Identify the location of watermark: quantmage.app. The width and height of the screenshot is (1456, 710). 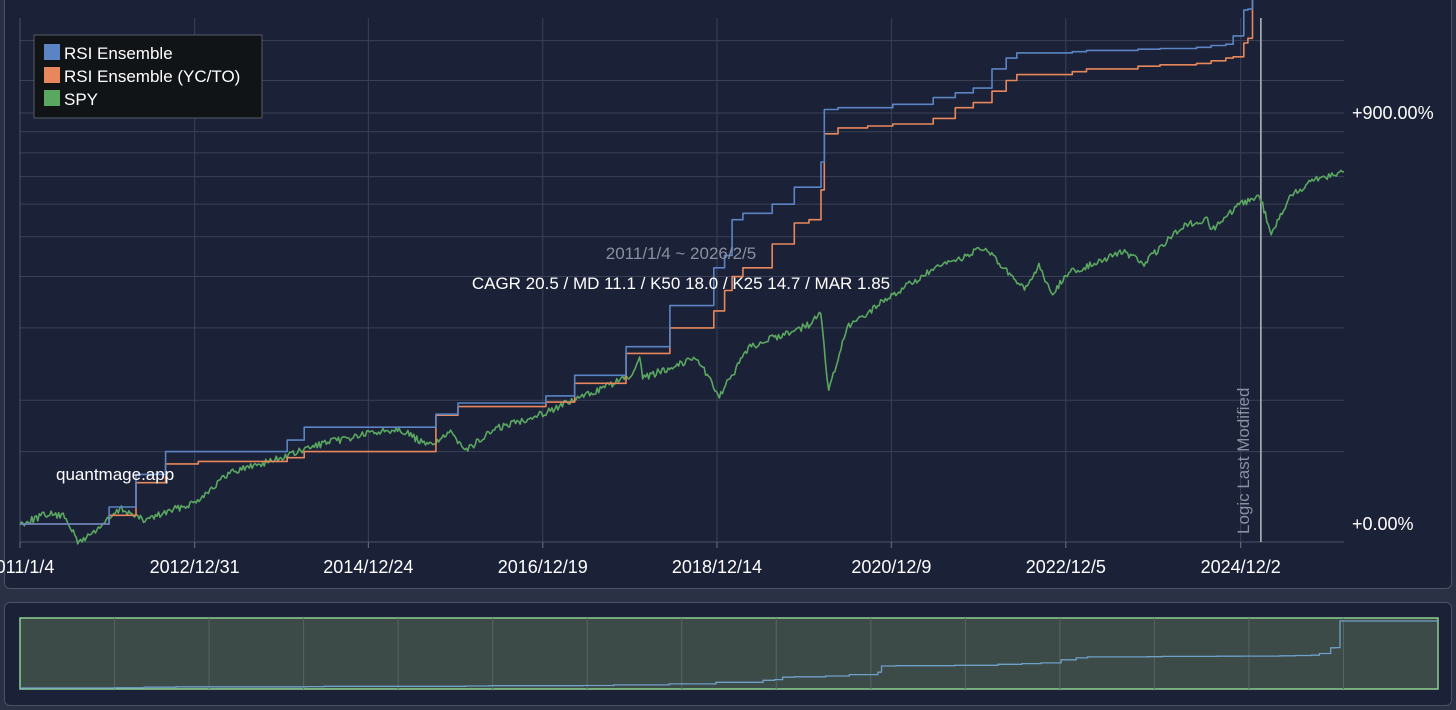
(115, 474).